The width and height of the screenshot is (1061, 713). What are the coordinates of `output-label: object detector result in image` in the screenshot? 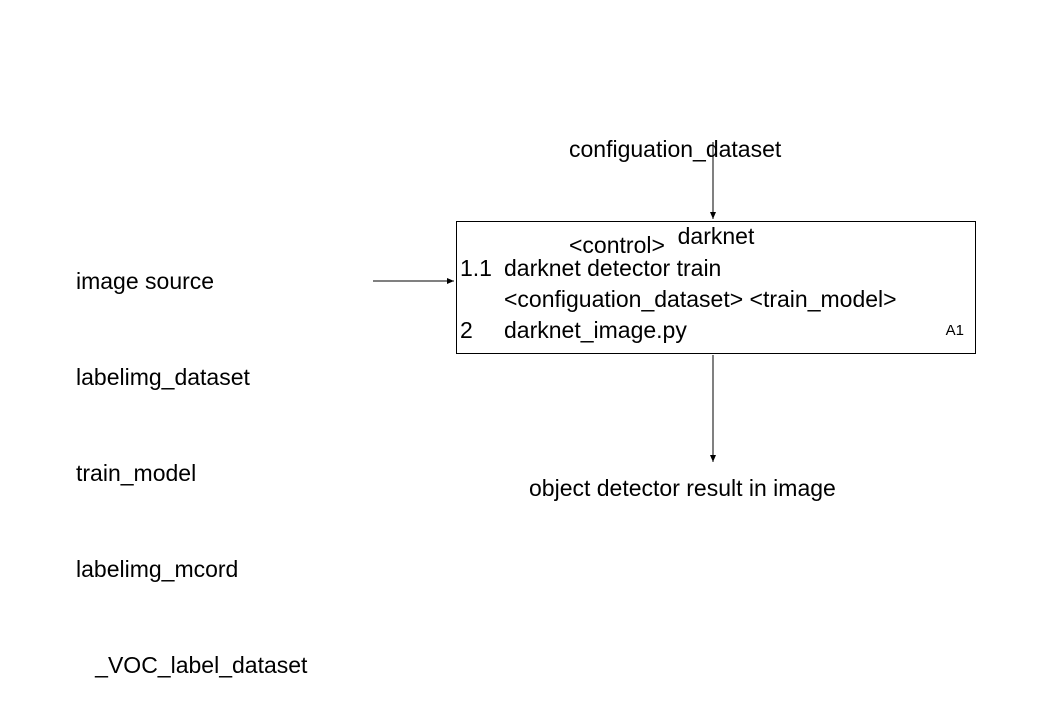 It's located at (682, 488).